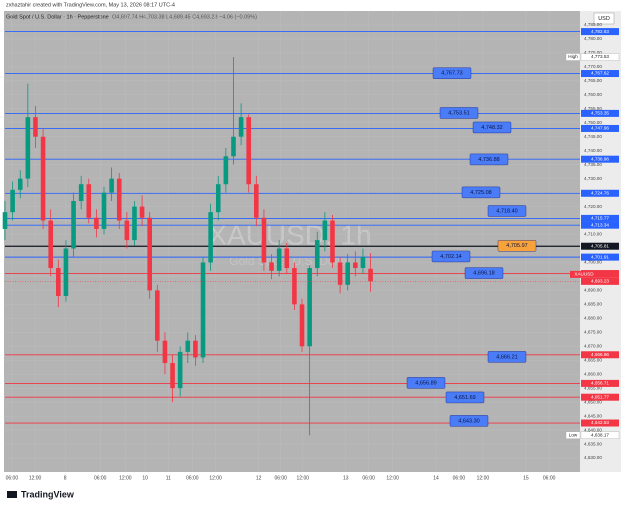 The width and height of the screenshot is (625, 510). I want to click on callout-label: 4,705.97, so click(516, 246).